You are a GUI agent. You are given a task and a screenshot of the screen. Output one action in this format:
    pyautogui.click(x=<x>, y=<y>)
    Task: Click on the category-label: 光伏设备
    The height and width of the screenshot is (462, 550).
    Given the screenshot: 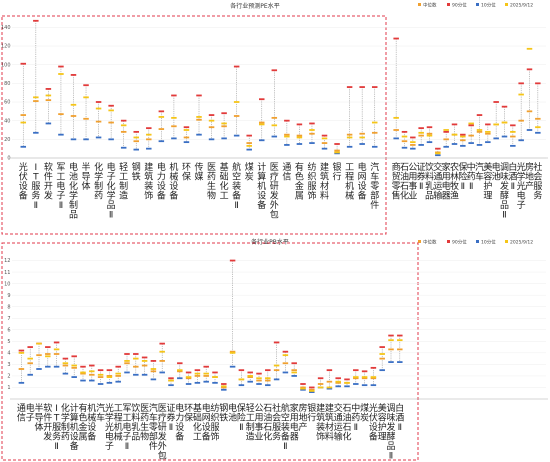 What is the action you would take?
    pyautogui.click(x=23, y=181)
    